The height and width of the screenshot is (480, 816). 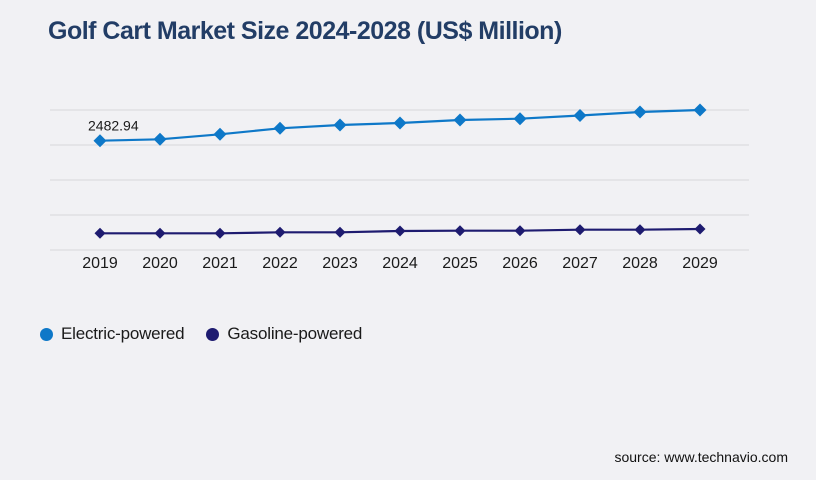 What do you see at coordinates (46, 334) in the screenshot?
I see `electric-series-marker-icon` at bounding box center [46, 334].